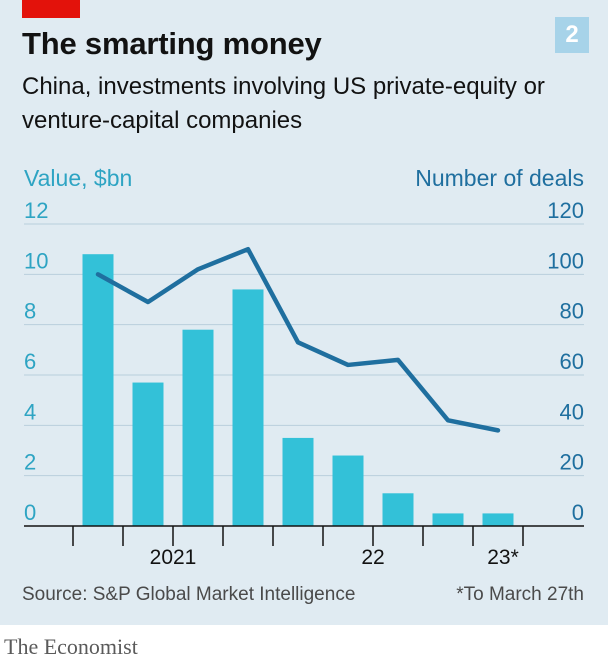  What do you see at coordinates (36, 260) in the screenshot?
I see `left-tick-label: 10` at bounding box center [36, 260].